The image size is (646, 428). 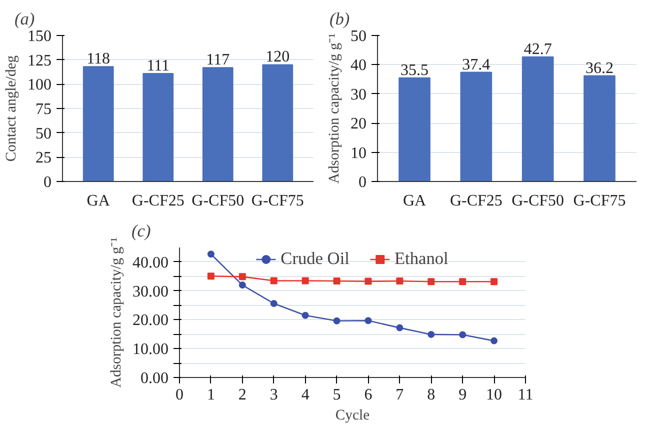 I want to click on x-tick-label: 7, so click(x=400, y=395).